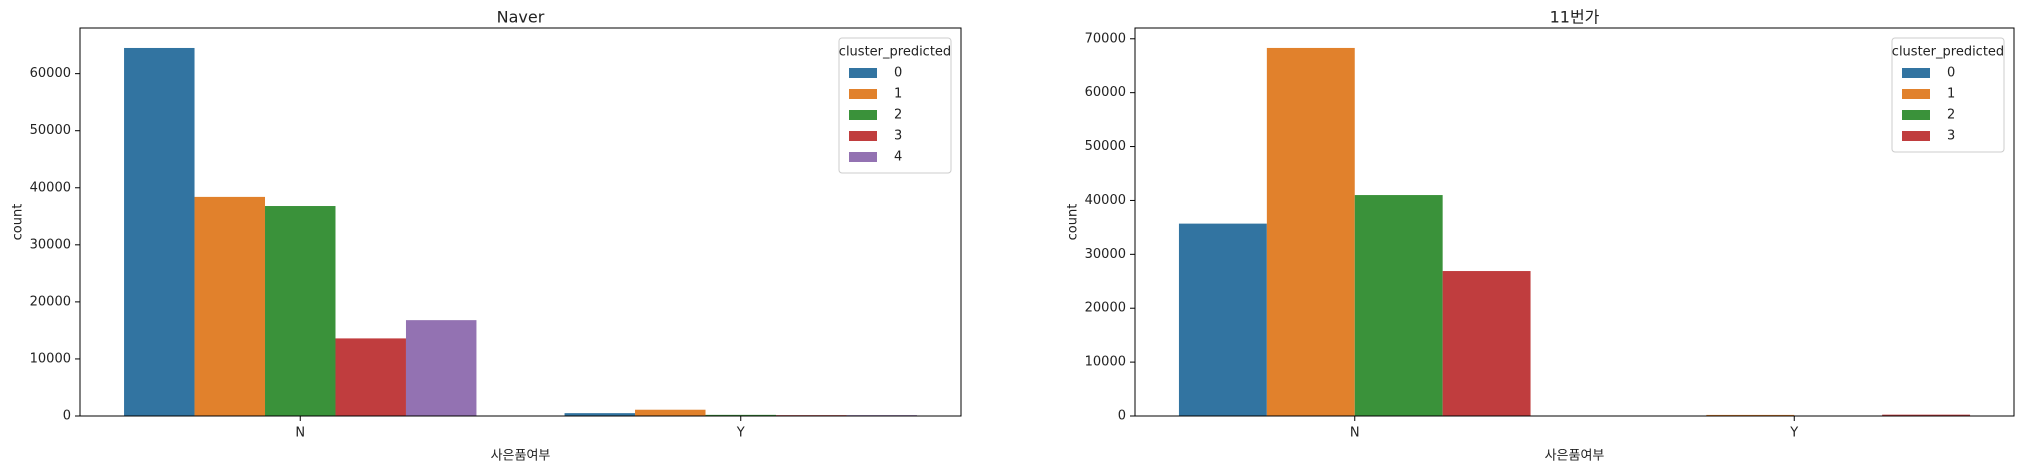 This screenshot has height=469, width=2027. I want to click on legend-box, so click(1948, 95).